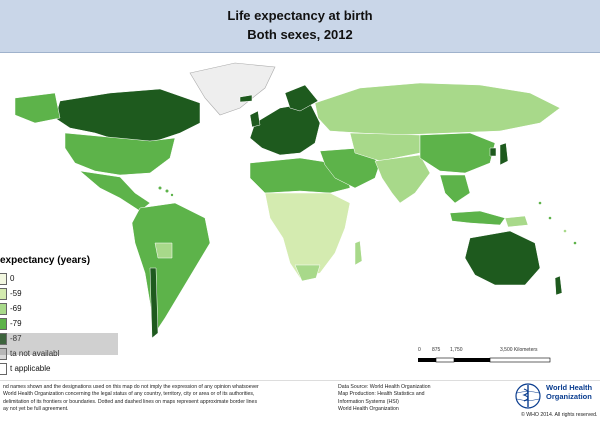  Describe the element at coordinates (154, 303) in the screenshot. I see `region-chile` at that location.